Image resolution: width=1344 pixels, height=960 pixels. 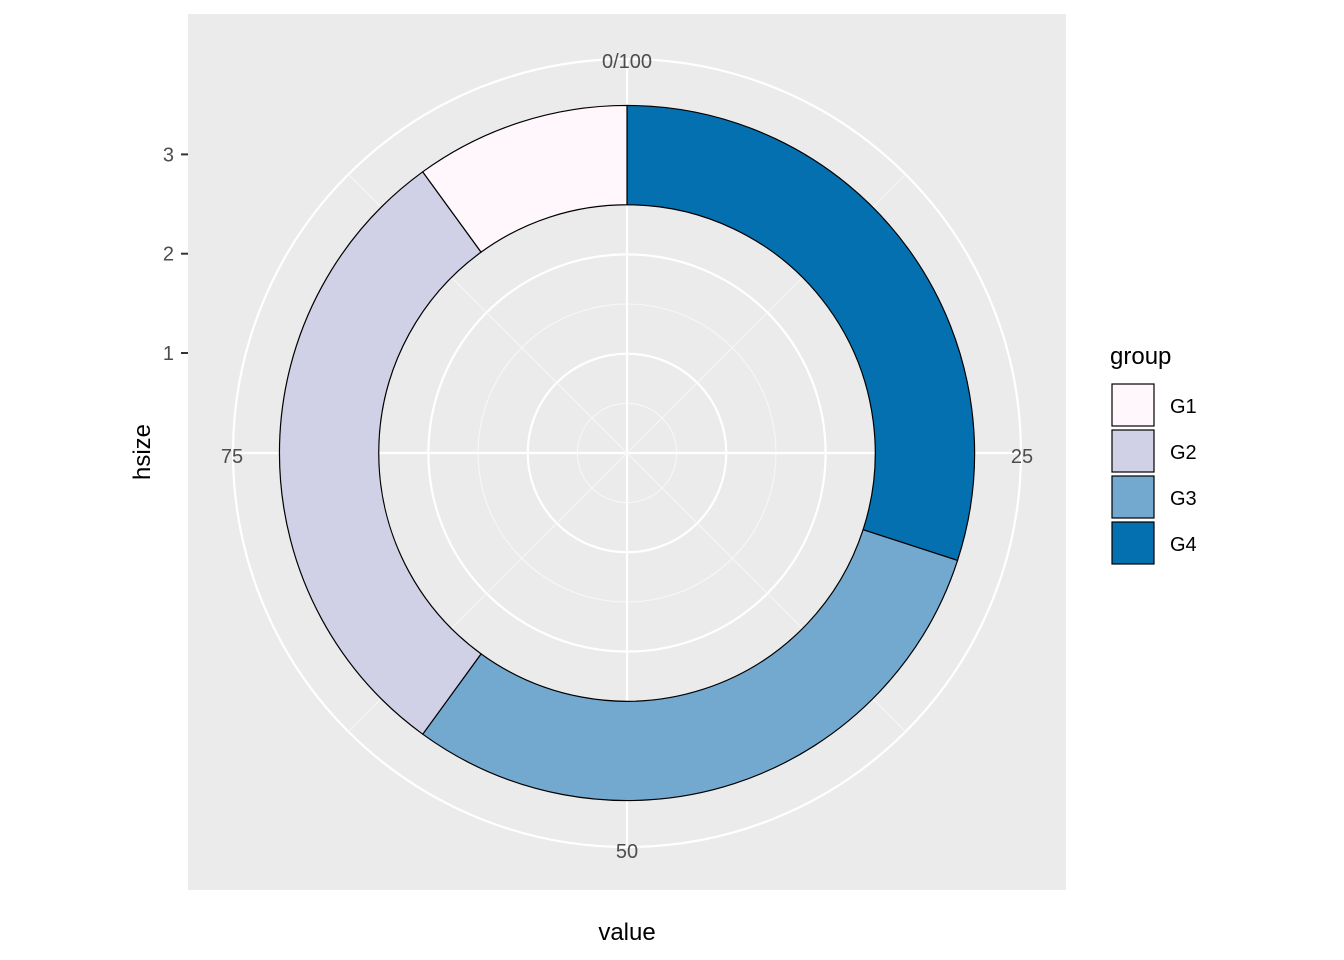 I want to click on radial-tick-label: 3, so click(x=168, y=155).